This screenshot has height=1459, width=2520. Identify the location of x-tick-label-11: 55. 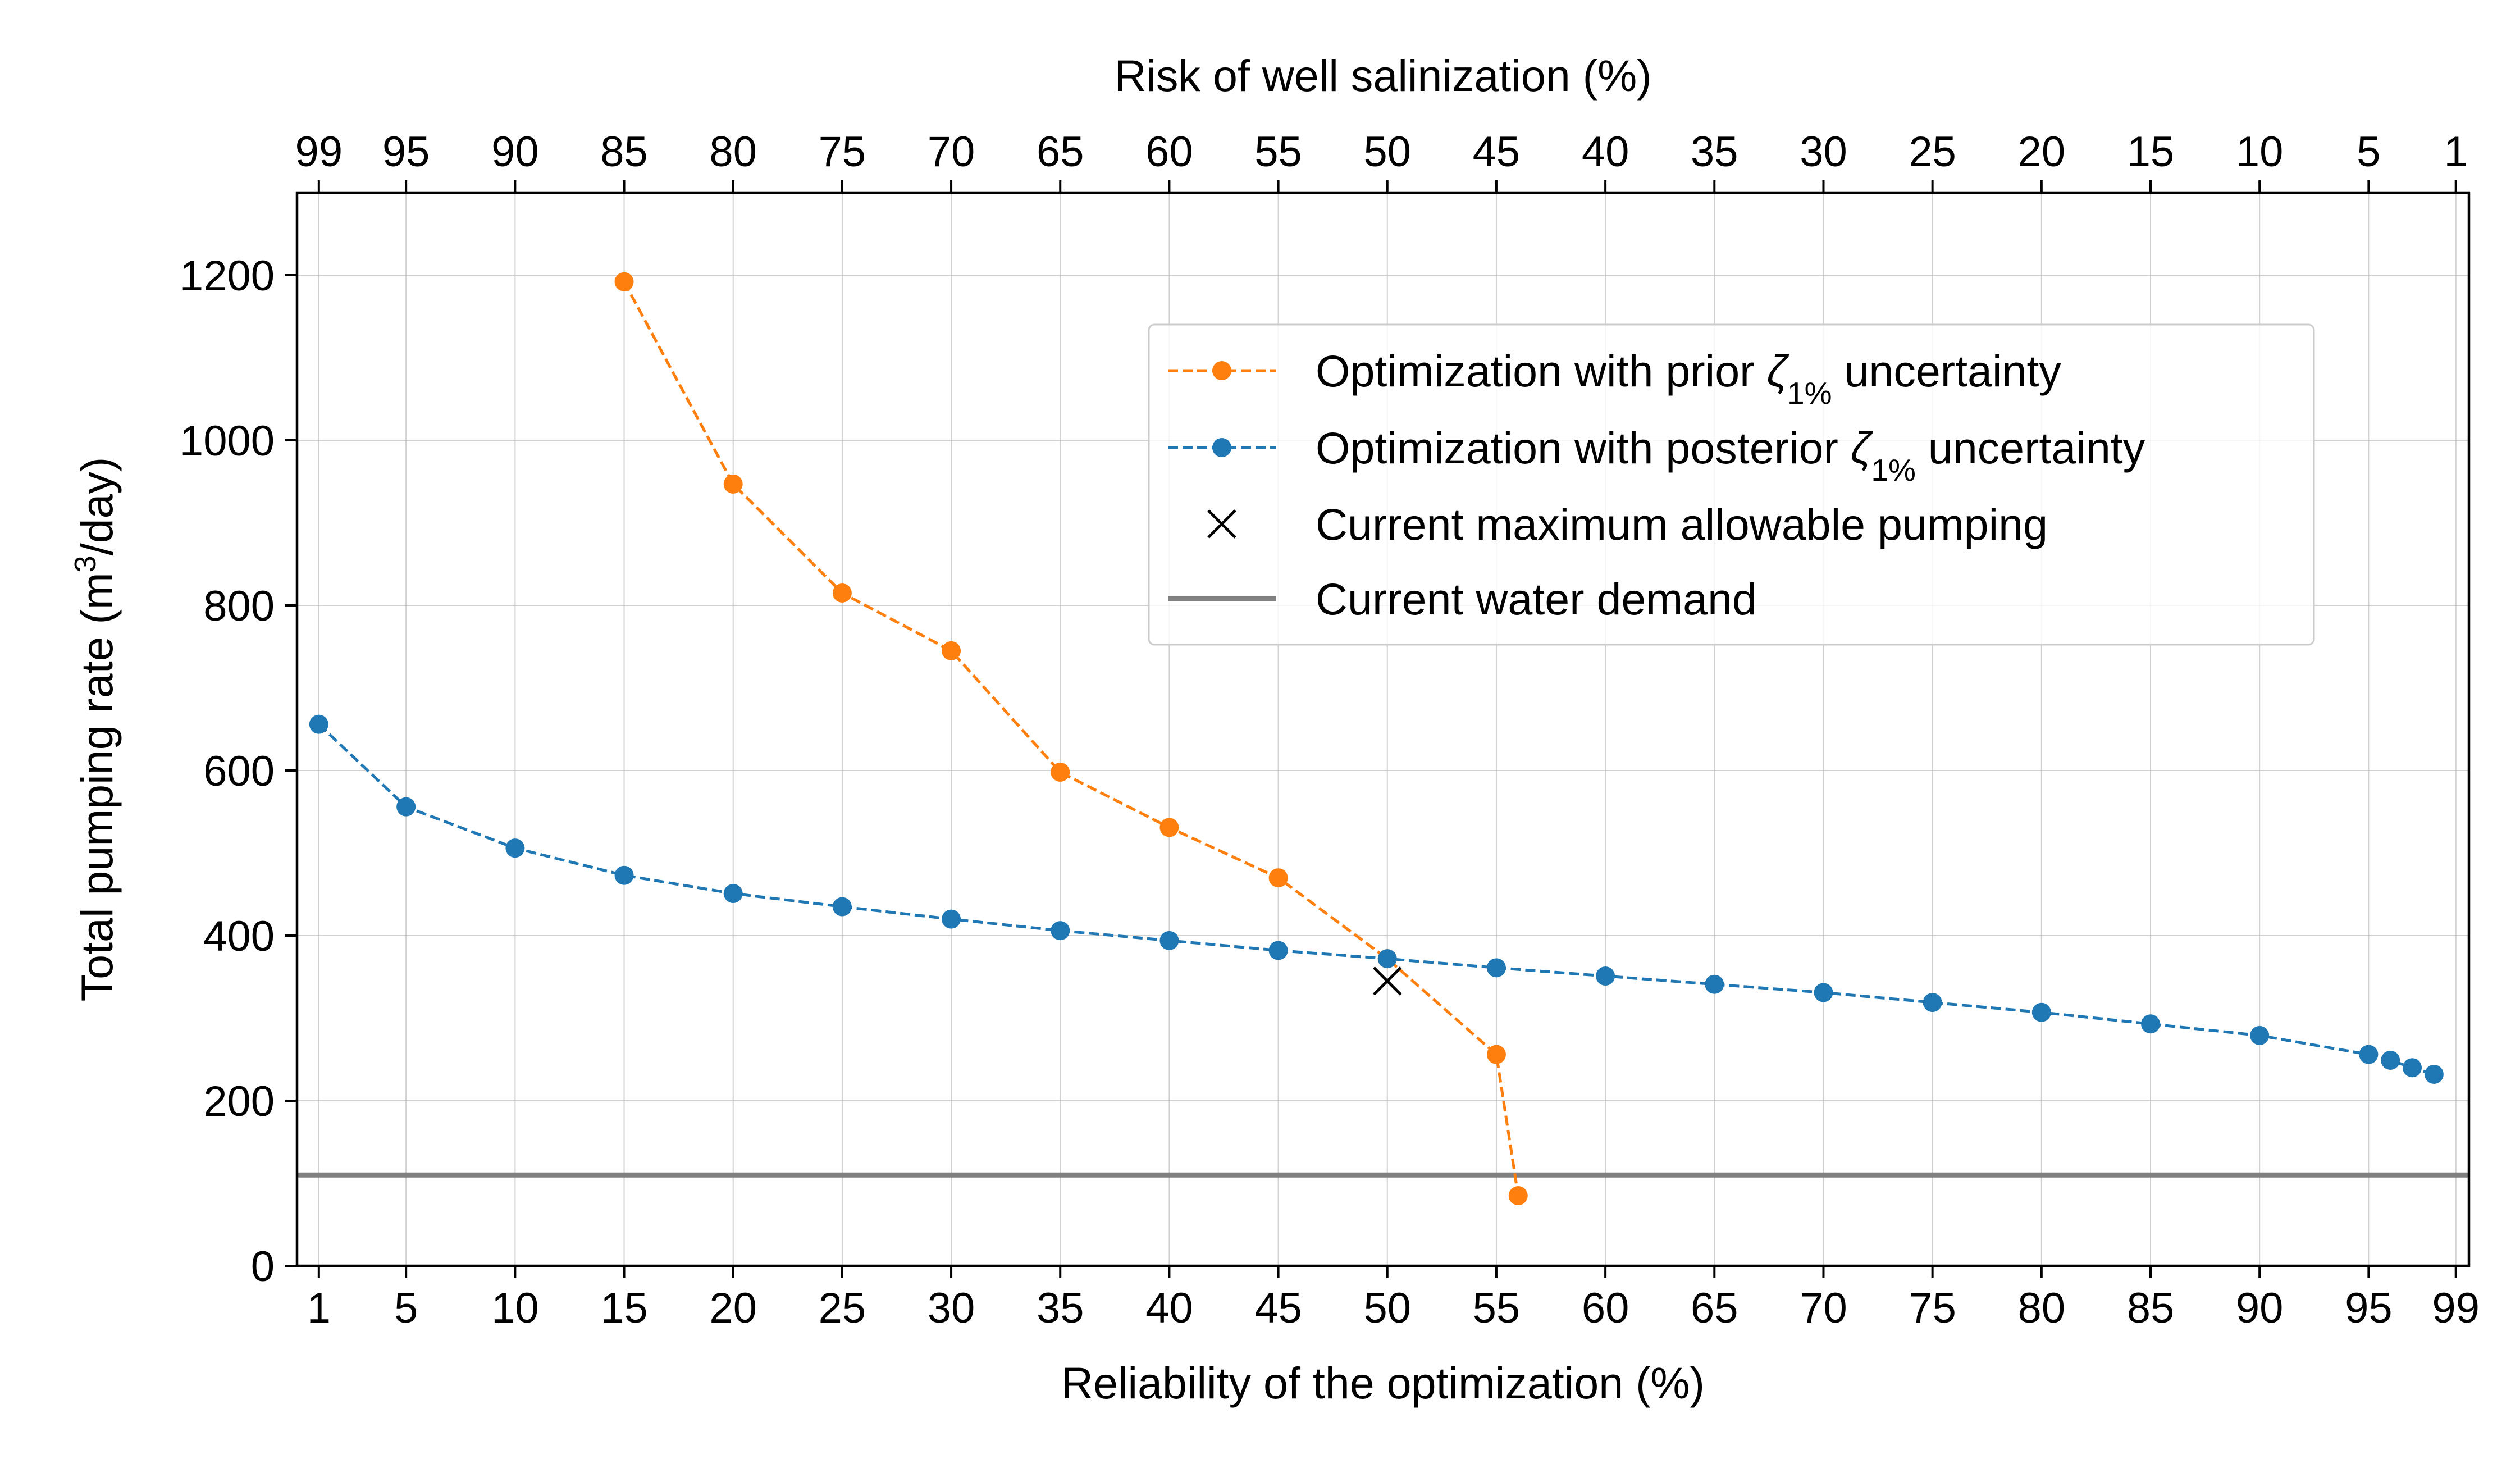
(1497, 1308).